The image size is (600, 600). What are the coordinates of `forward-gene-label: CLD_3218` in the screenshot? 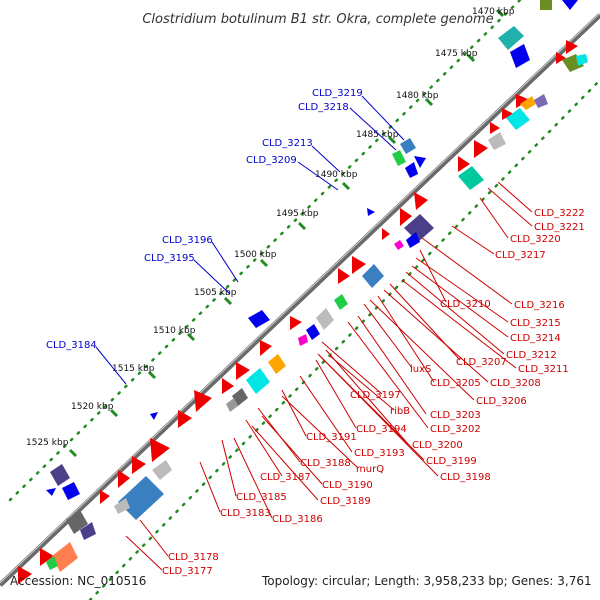 It's located at (323, 107).